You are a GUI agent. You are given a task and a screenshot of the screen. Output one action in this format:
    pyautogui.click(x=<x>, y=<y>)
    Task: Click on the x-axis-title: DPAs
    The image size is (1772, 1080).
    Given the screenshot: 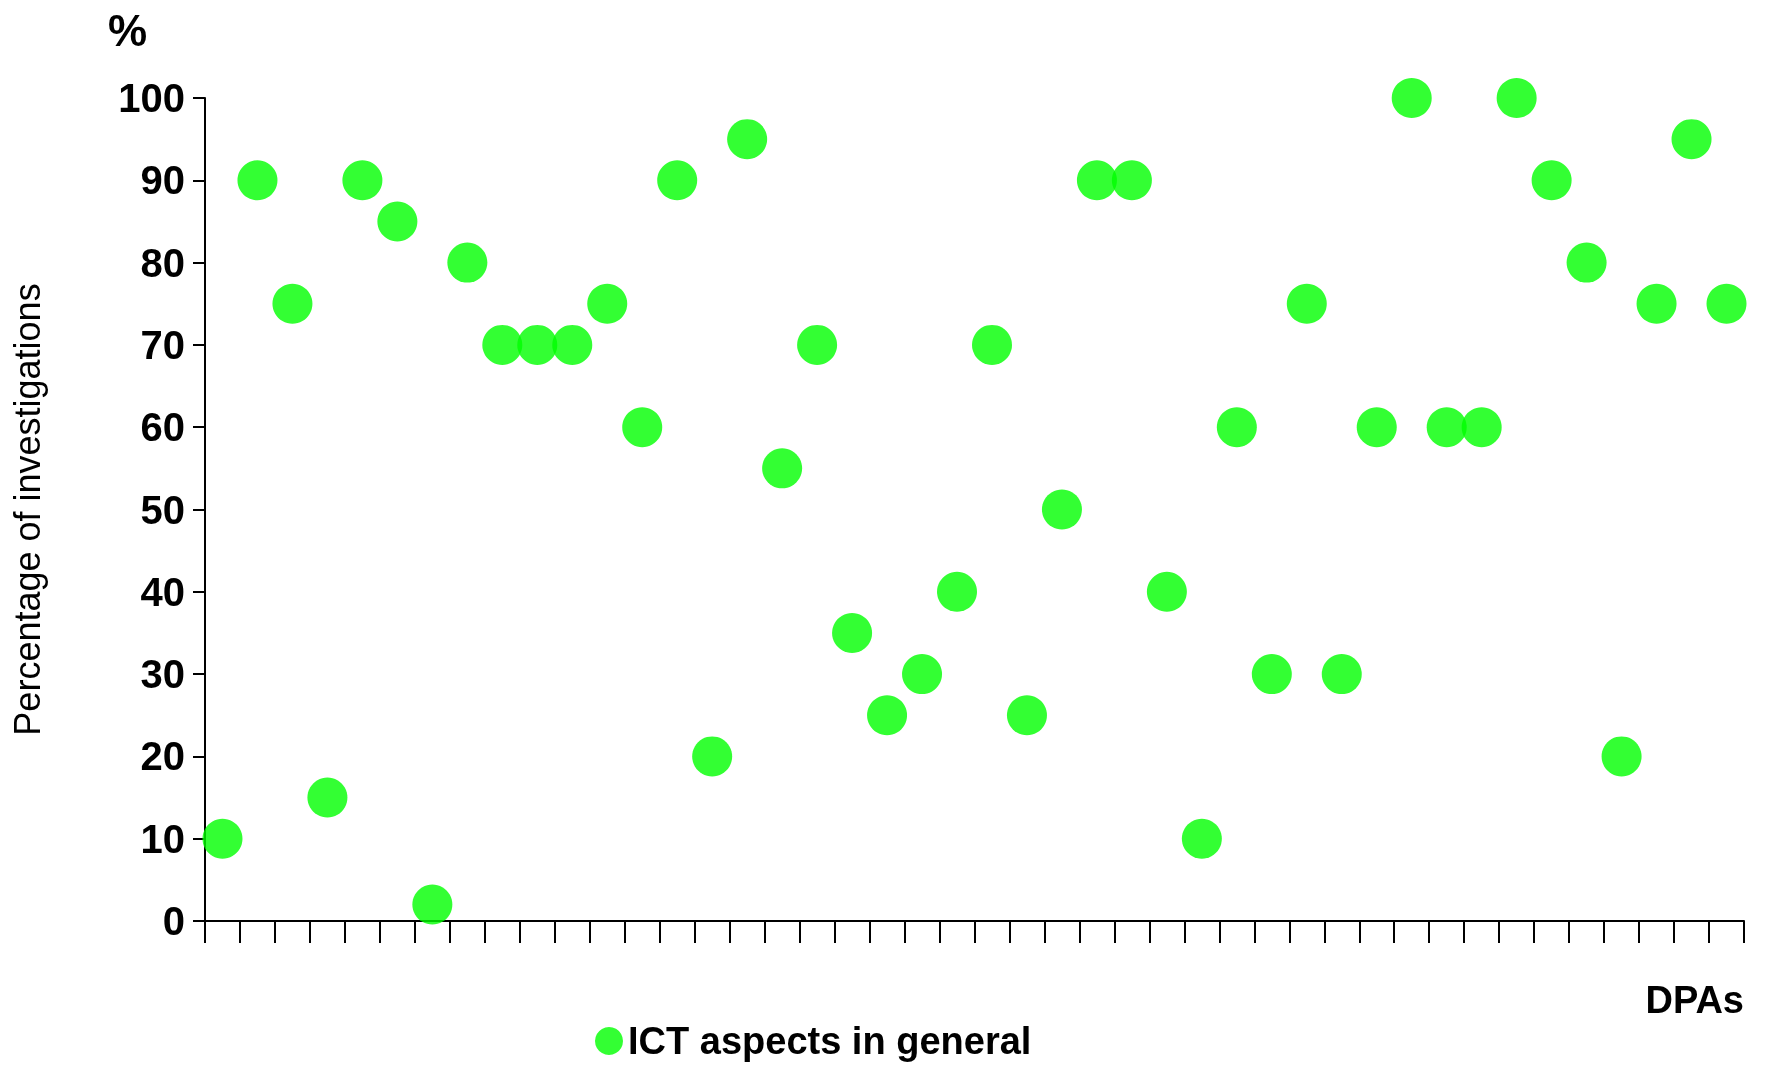 What is the action you would take?
    pyautogui.click(x=1694, y=1000)
    